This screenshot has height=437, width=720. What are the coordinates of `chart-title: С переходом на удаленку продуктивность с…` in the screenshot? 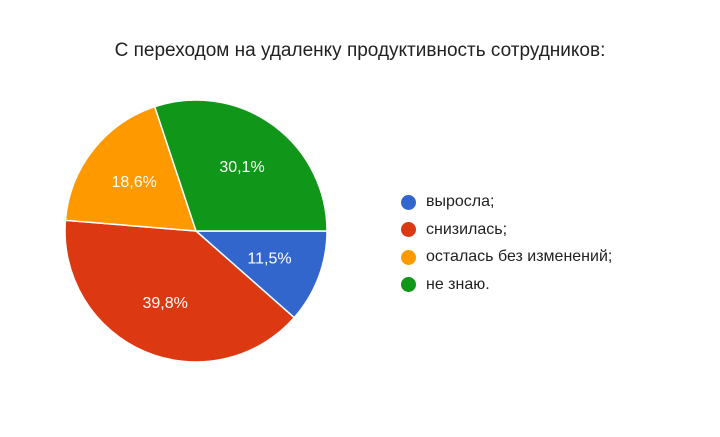 It's located at (360, 50).